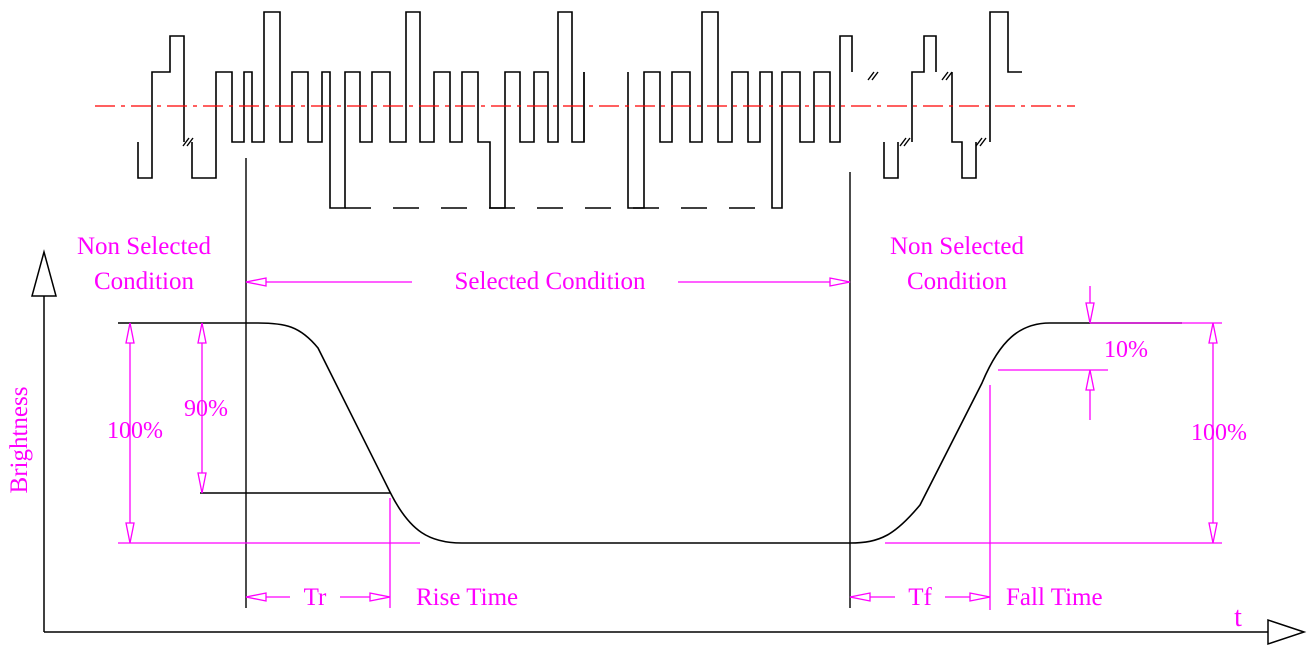 The height and width of the screenshot is (655, 1308). Describe the element at coordinates (144, 246) in the screenshot. I see `left-non-selected-line-1: Non Selected` at that location.